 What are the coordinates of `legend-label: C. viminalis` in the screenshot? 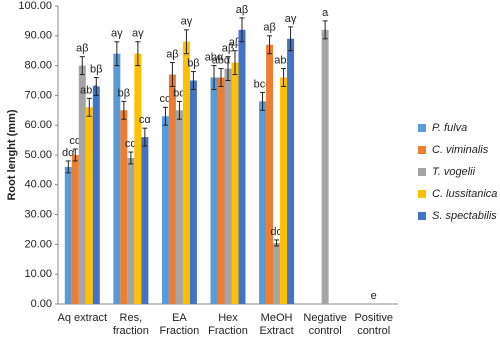 It's located at (460, 150).